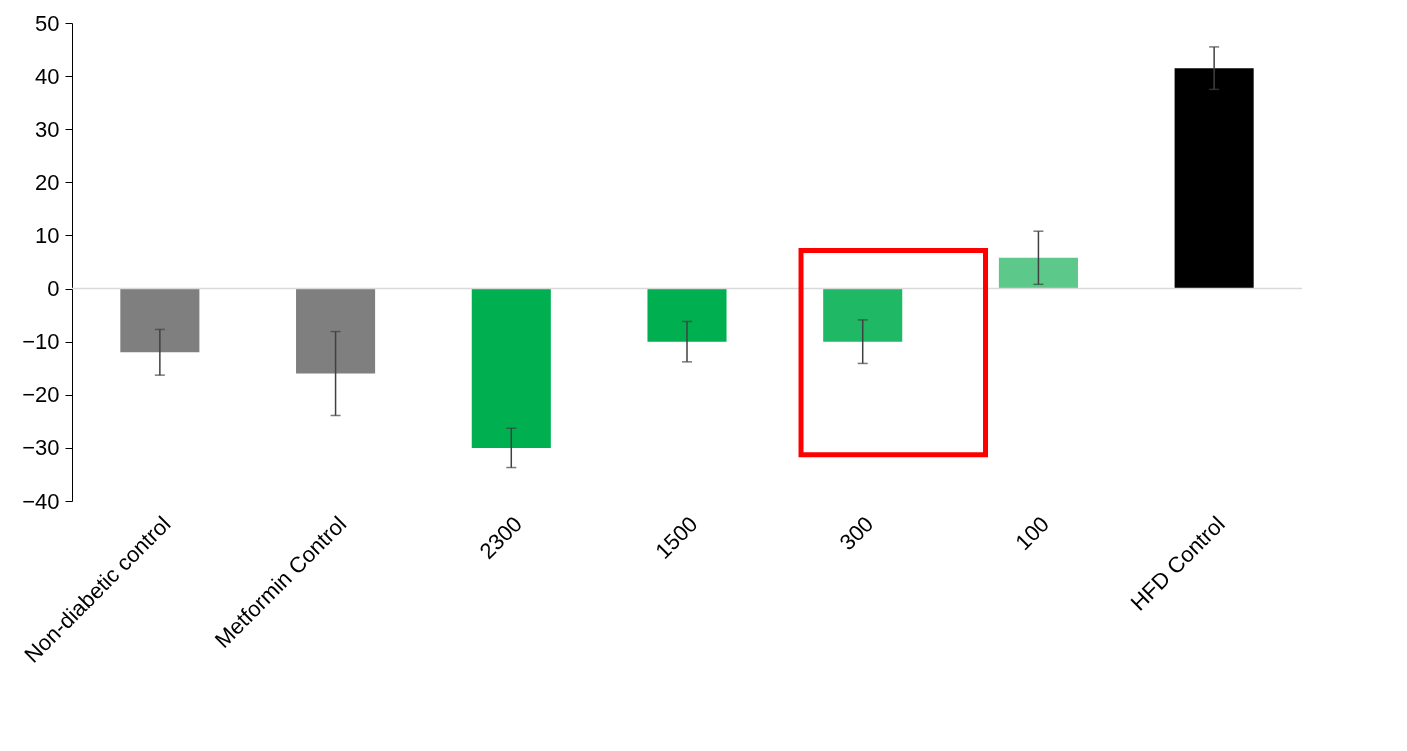  Describe the element at coordinates (47, 182) in the screenshot. I see `y-tick-label: 20` at that location.